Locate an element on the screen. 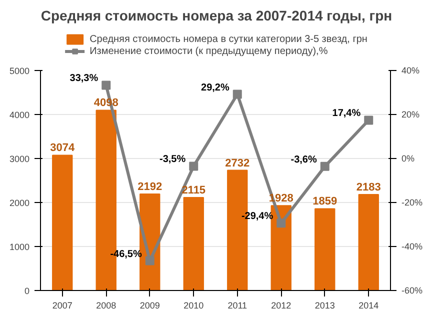  y-tick-label: 3000 is located at coordinates (19, 159).